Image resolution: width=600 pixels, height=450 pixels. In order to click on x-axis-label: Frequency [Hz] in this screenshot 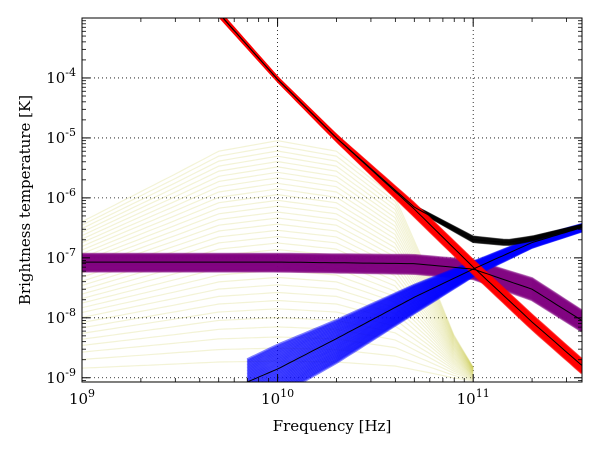, I will do `click(332, 426)`.